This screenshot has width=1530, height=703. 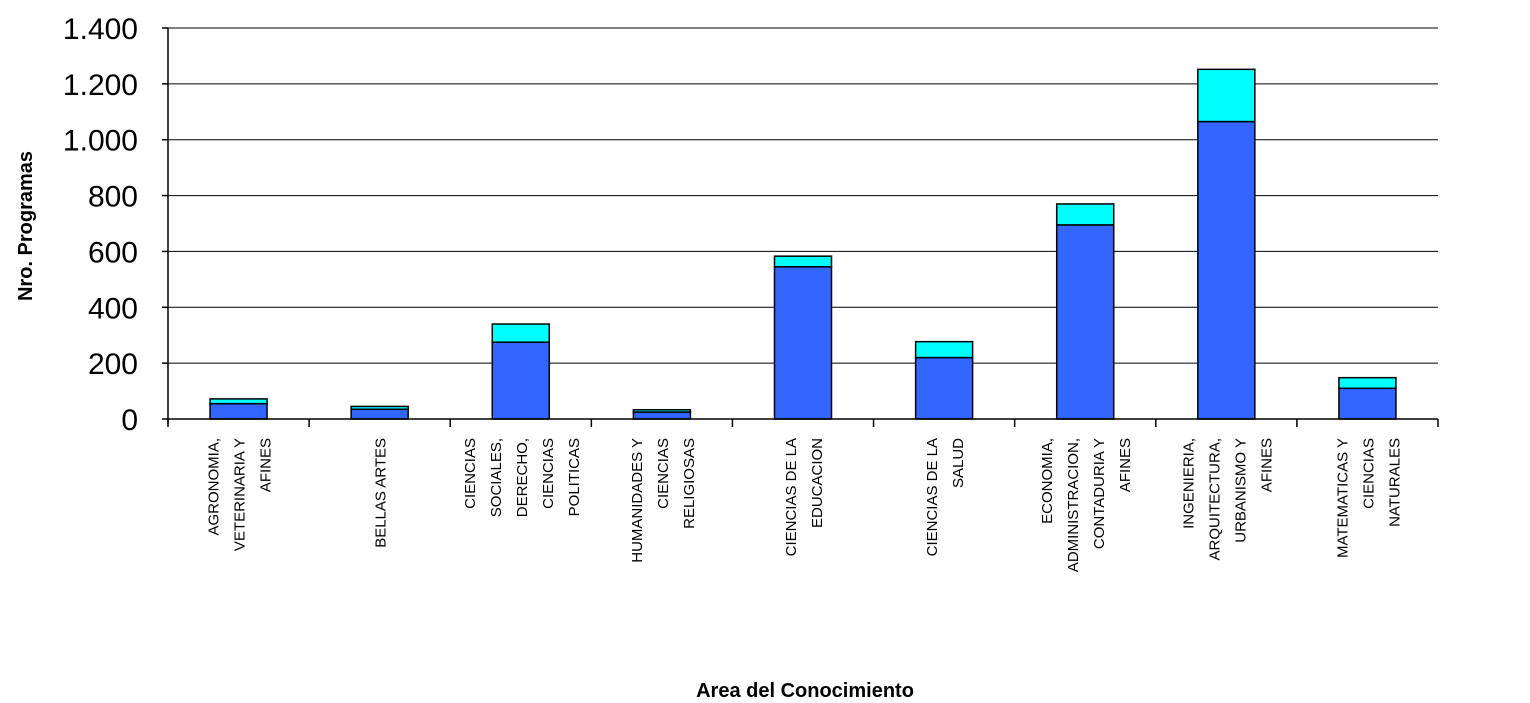 What do you see at coordinates (100, 29) in the screenshot?
I see `y-tick-label: 1.400` at bounding box center [100, 29].